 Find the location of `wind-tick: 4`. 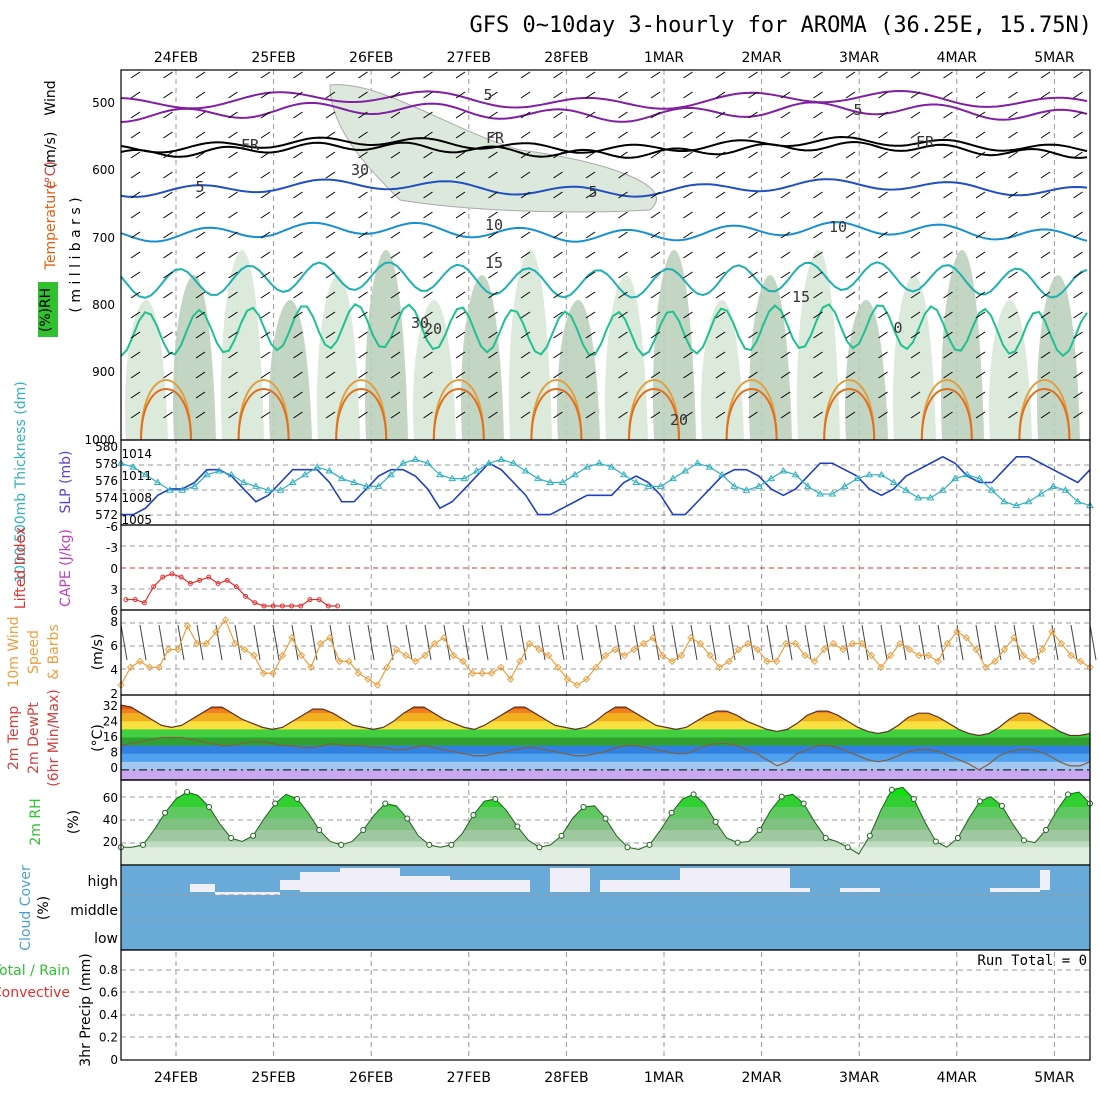

wind-tick: 4 is located at coordinates (114, 670).